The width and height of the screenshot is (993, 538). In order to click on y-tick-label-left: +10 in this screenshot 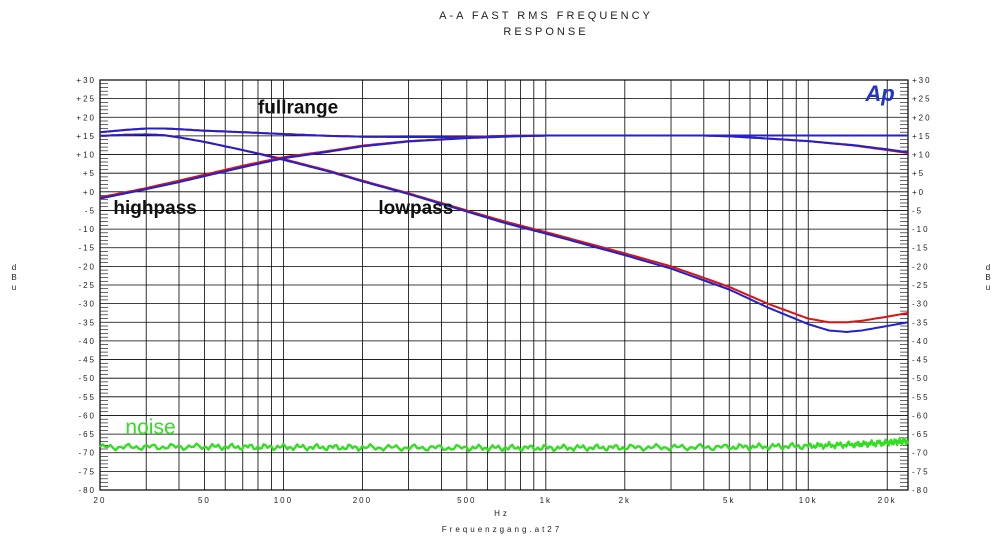, I will do `click(86, 155)`.